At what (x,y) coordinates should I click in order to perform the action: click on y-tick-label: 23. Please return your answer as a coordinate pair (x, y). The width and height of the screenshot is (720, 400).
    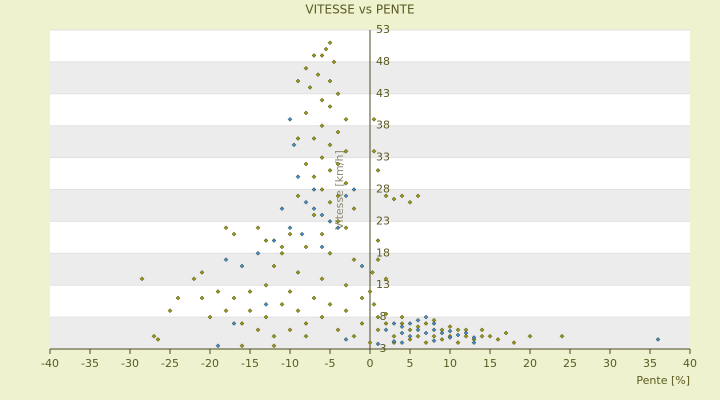
    Looking at the image, I should click on (383, 220).